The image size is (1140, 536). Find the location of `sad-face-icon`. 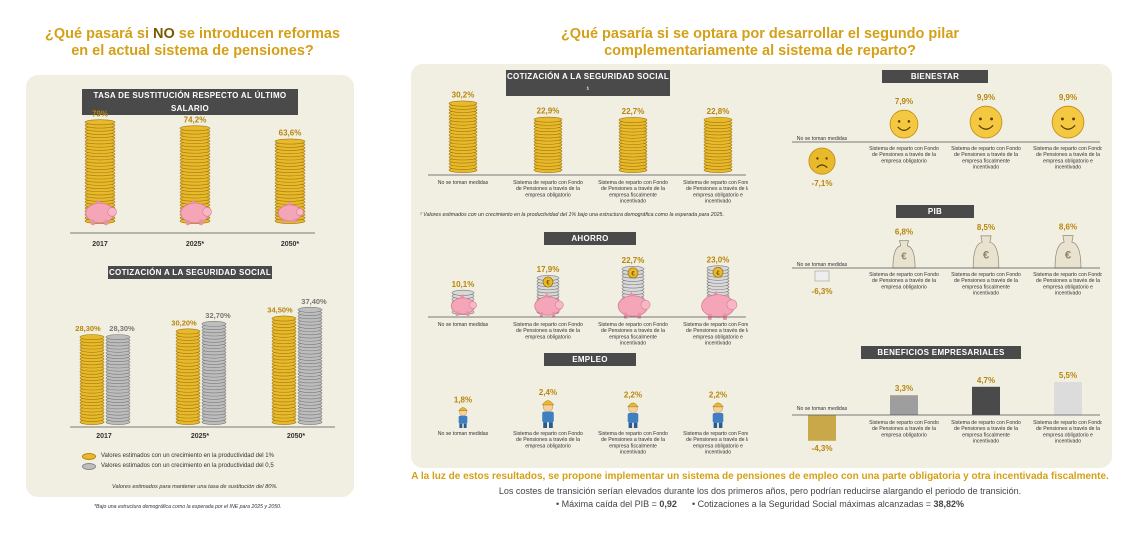

sad-face-icon is located at coordinates (822, 161).